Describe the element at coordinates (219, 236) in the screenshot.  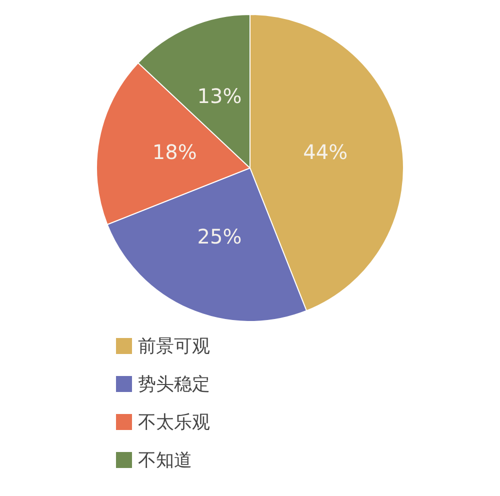
I see `data-label: 25%` at that location.